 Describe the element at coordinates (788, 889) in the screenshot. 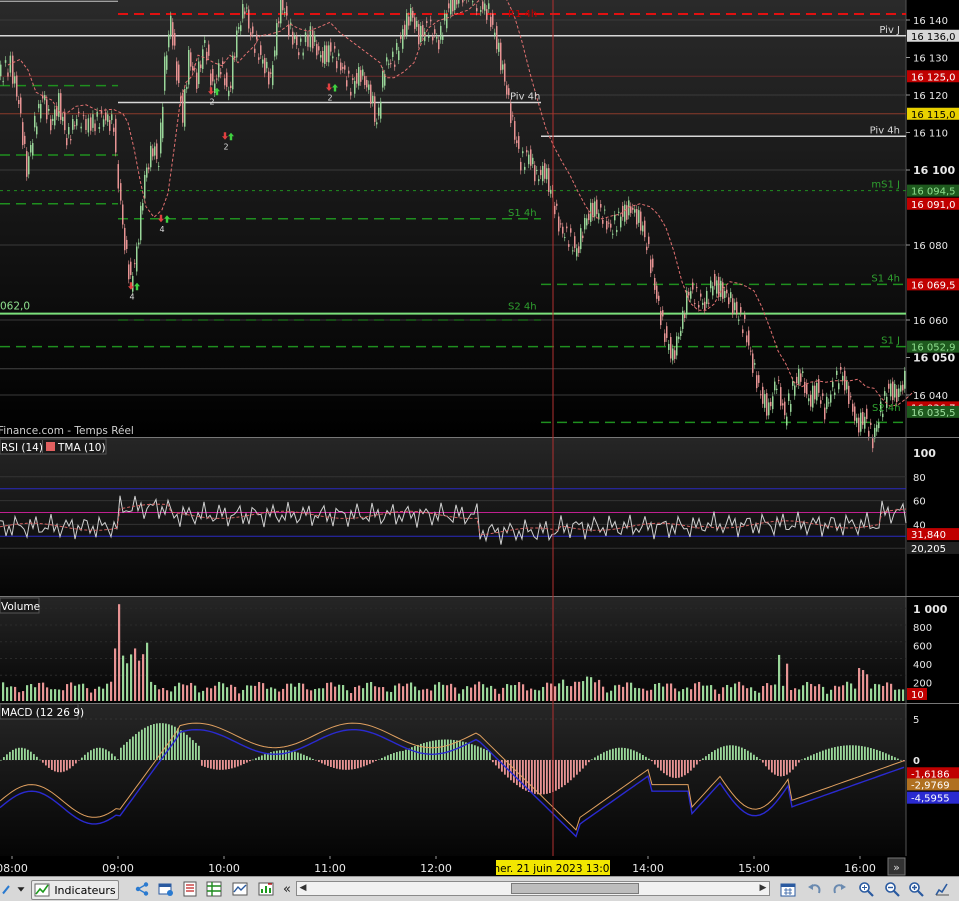

I see `calendar-icon` at that location.